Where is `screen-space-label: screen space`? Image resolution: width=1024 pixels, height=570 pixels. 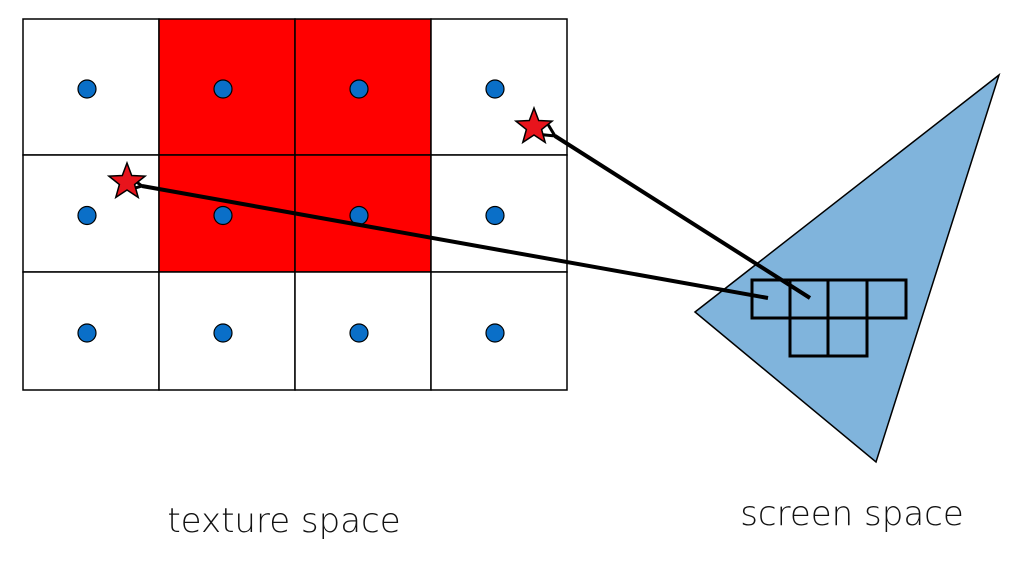 screen-space-label: screen space is located at coordinates (852, 514).